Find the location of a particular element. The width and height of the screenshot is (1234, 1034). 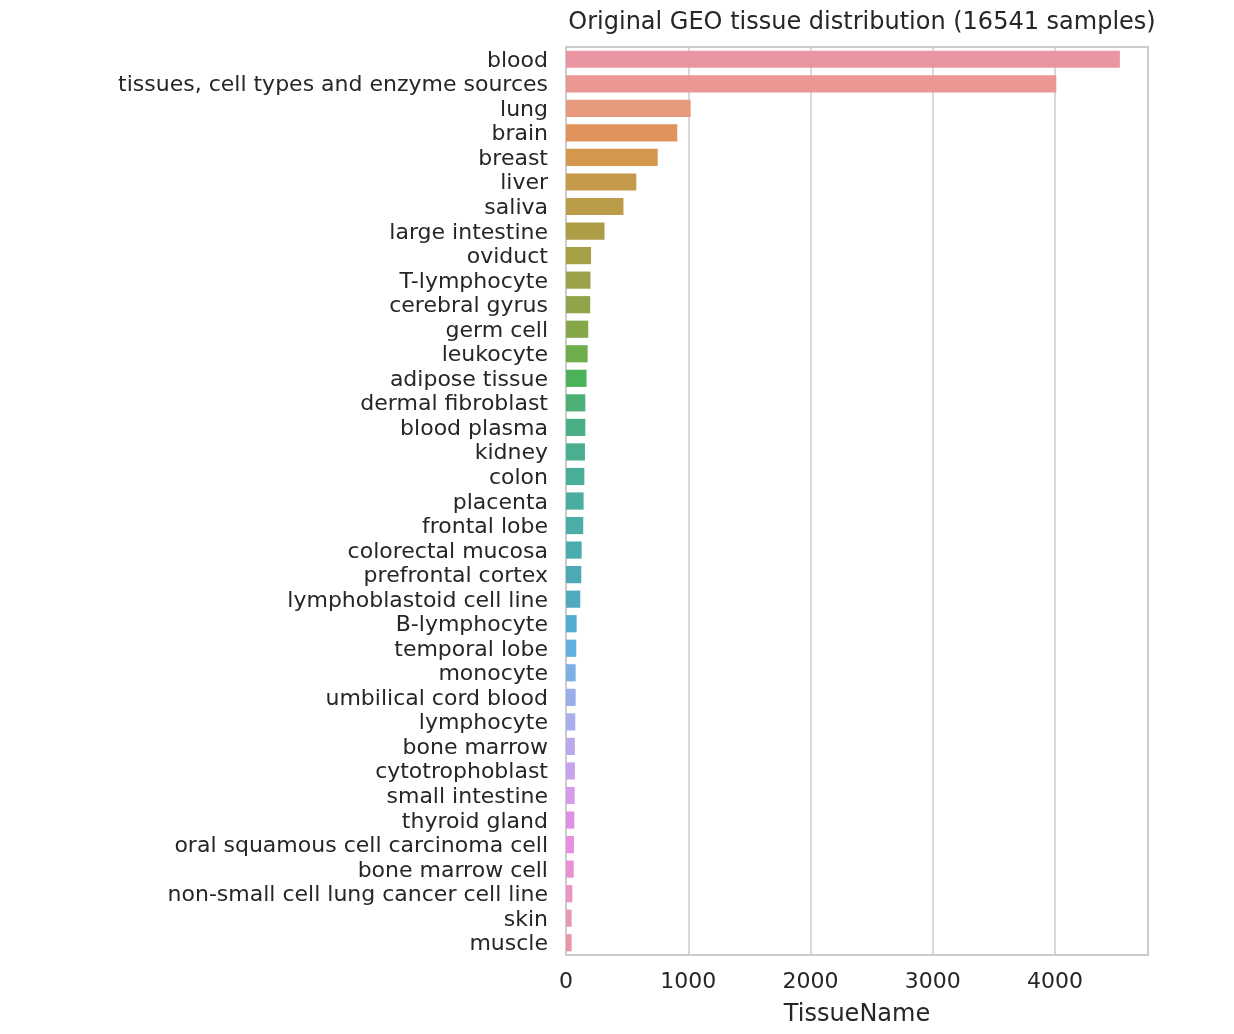

y-tick-label: umbilical cord blood is located at coordinates (436, 697).